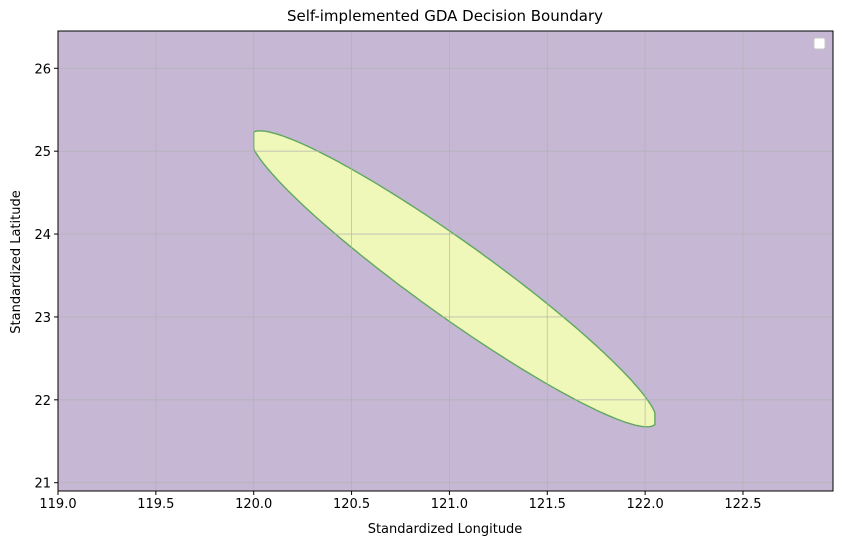 This screenshot has width=842, height=545. I want to click on y-tick-label-0: 21, so click(42, 484).